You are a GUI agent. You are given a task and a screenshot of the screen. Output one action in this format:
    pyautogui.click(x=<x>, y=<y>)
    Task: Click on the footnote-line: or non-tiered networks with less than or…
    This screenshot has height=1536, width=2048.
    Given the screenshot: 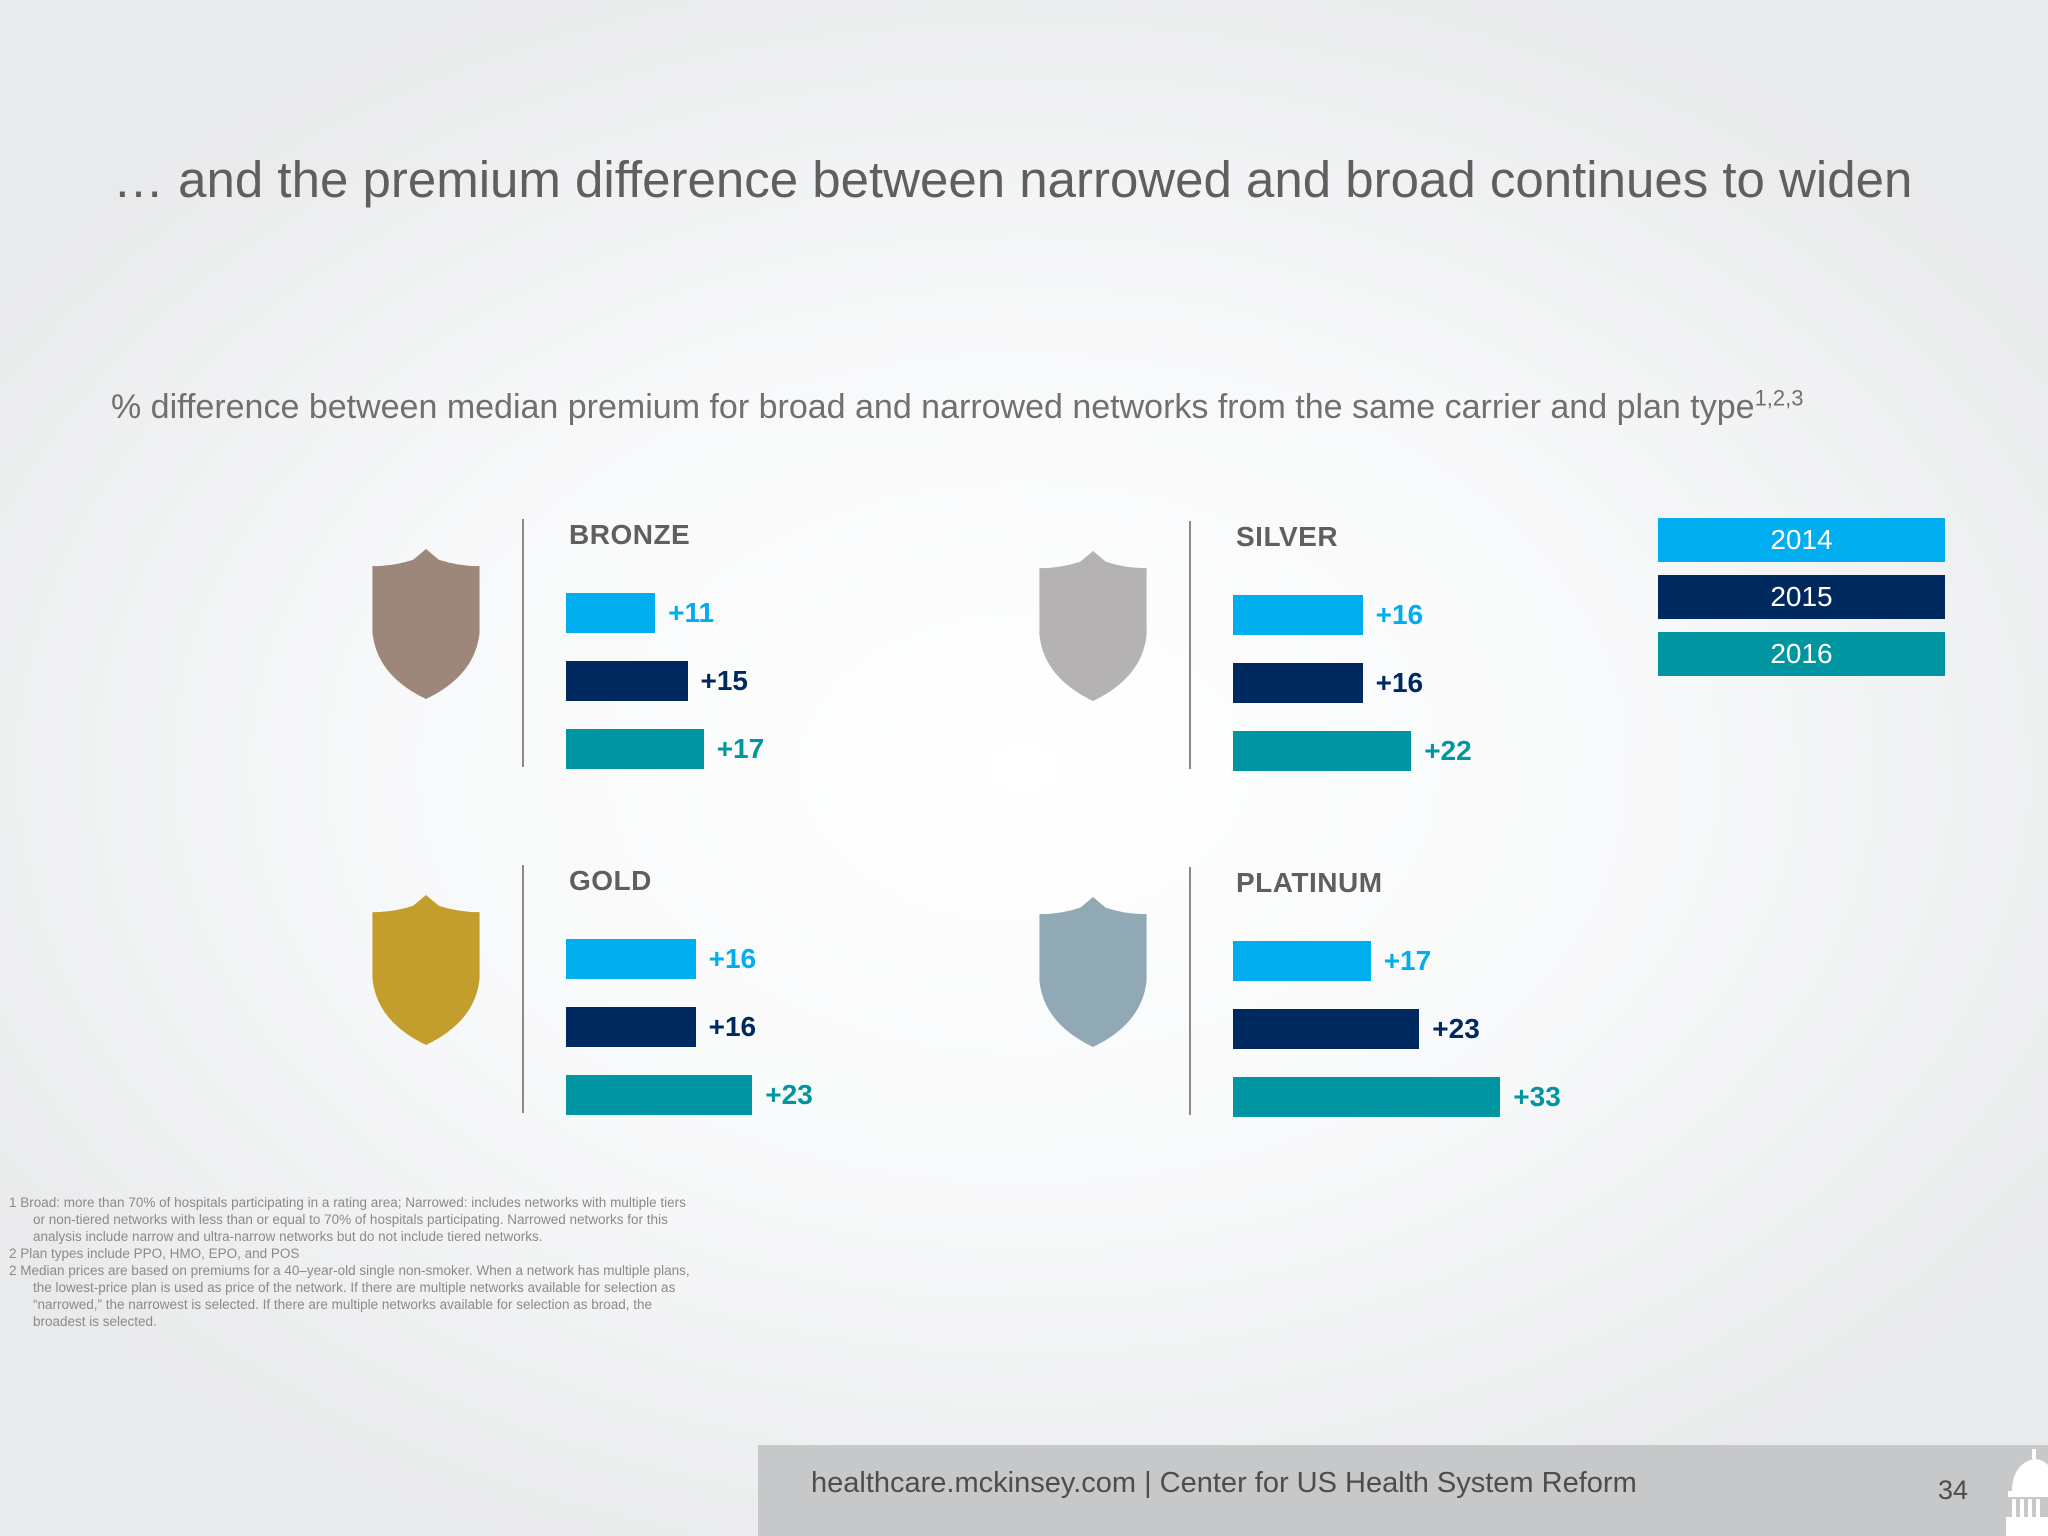 What is the action you would take?
    pyautogui.click(x=350, y=1219)
    